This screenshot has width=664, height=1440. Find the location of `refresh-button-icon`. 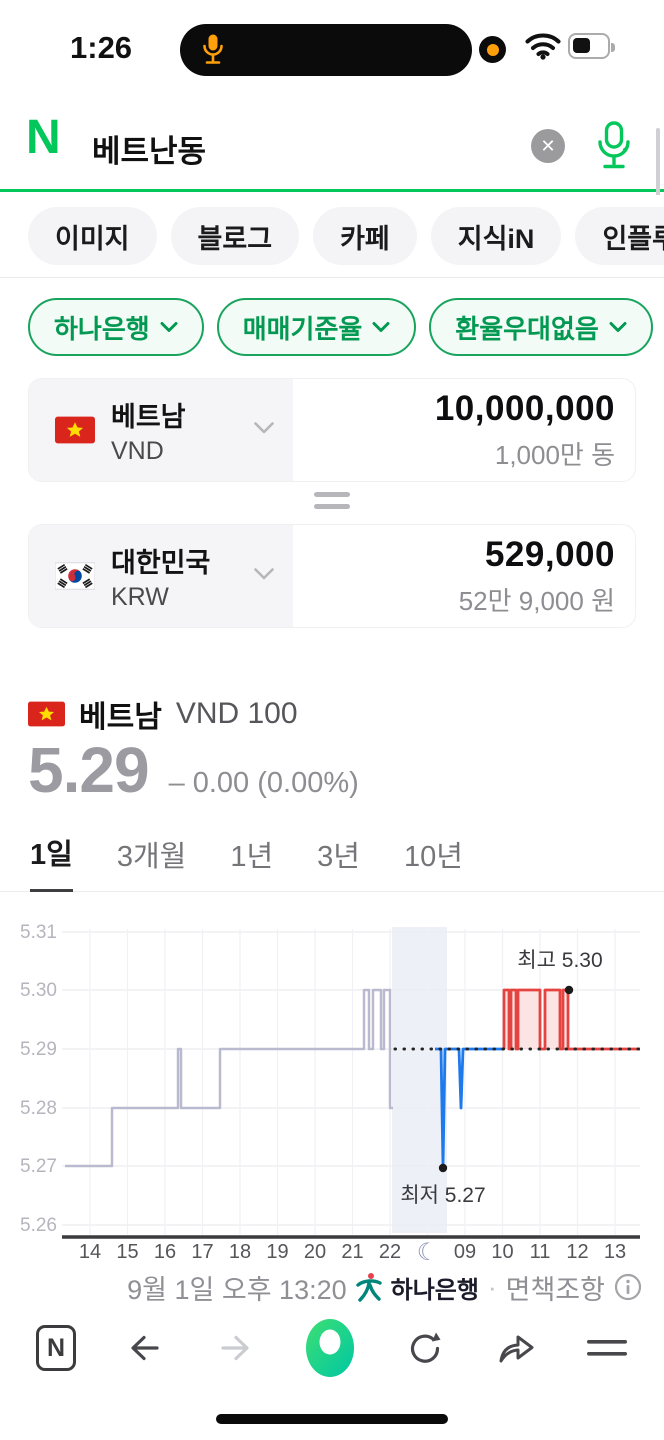

refresh-button-icon is located at coordinates (425, 1348).